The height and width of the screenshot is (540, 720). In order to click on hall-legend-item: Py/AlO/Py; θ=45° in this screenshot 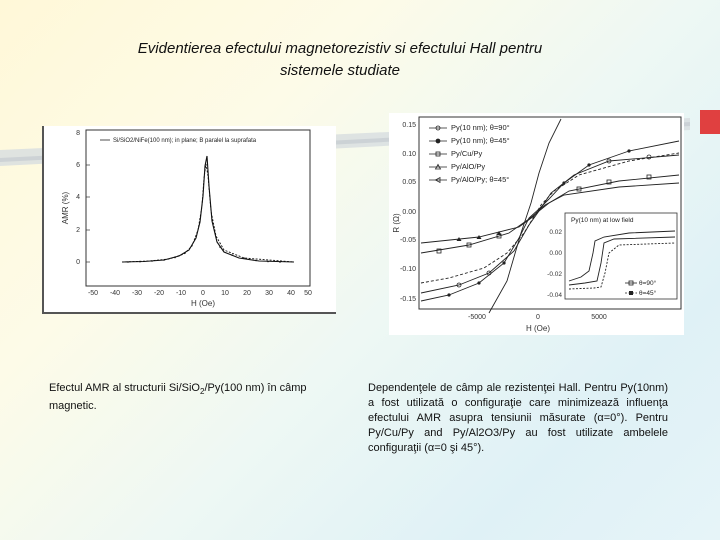, I will do `click(480, 179)`.